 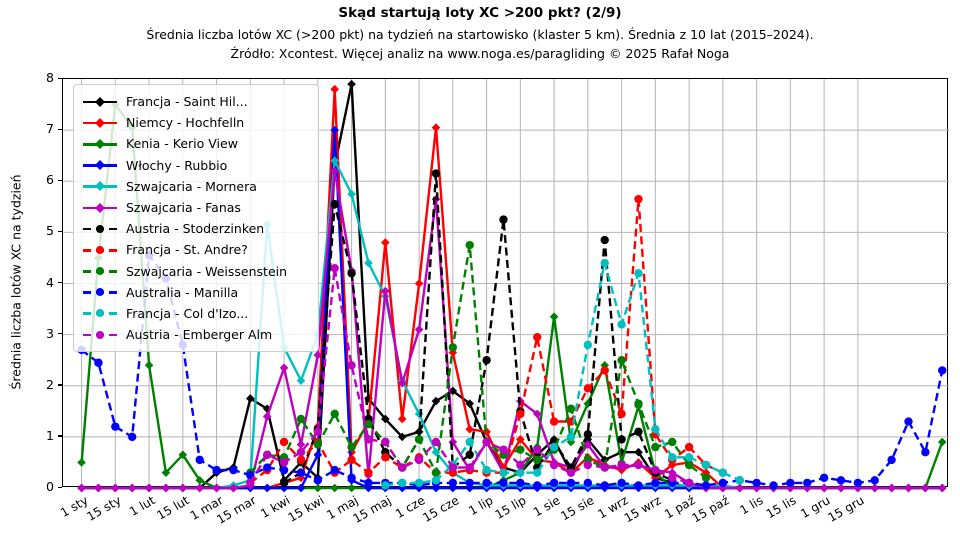 What do you see at coordinates (195, 229) in the screenshot?
I see `legend-label: Austria - Stoderzinken` at bounding box center [195, 229].